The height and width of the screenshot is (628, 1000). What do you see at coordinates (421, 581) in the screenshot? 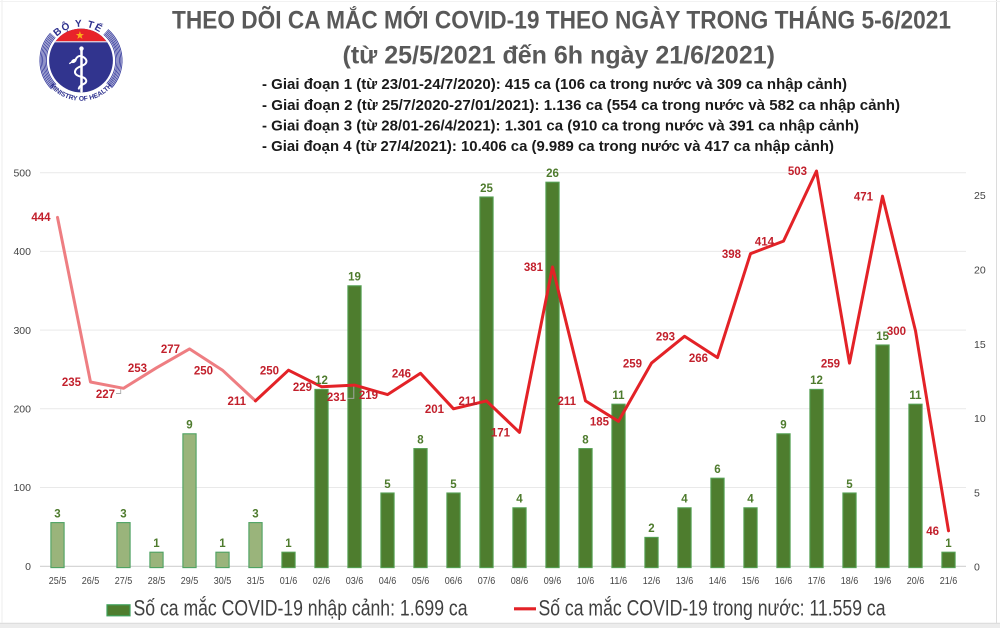
I see `svg-text: 05/6` at bounding box center [421, 581].